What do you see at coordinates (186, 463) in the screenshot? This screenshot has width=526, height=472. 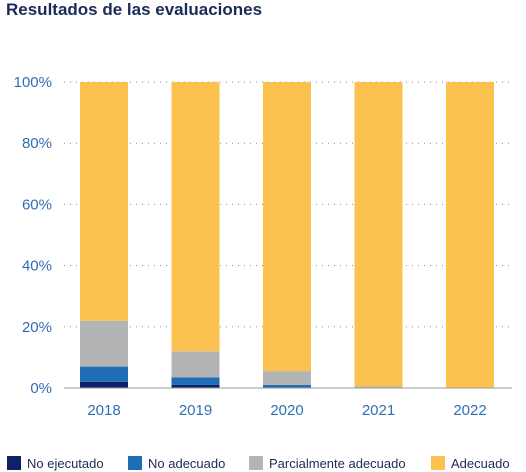 I see `legend-label: No adecuado` at bounding box center [186, 463].